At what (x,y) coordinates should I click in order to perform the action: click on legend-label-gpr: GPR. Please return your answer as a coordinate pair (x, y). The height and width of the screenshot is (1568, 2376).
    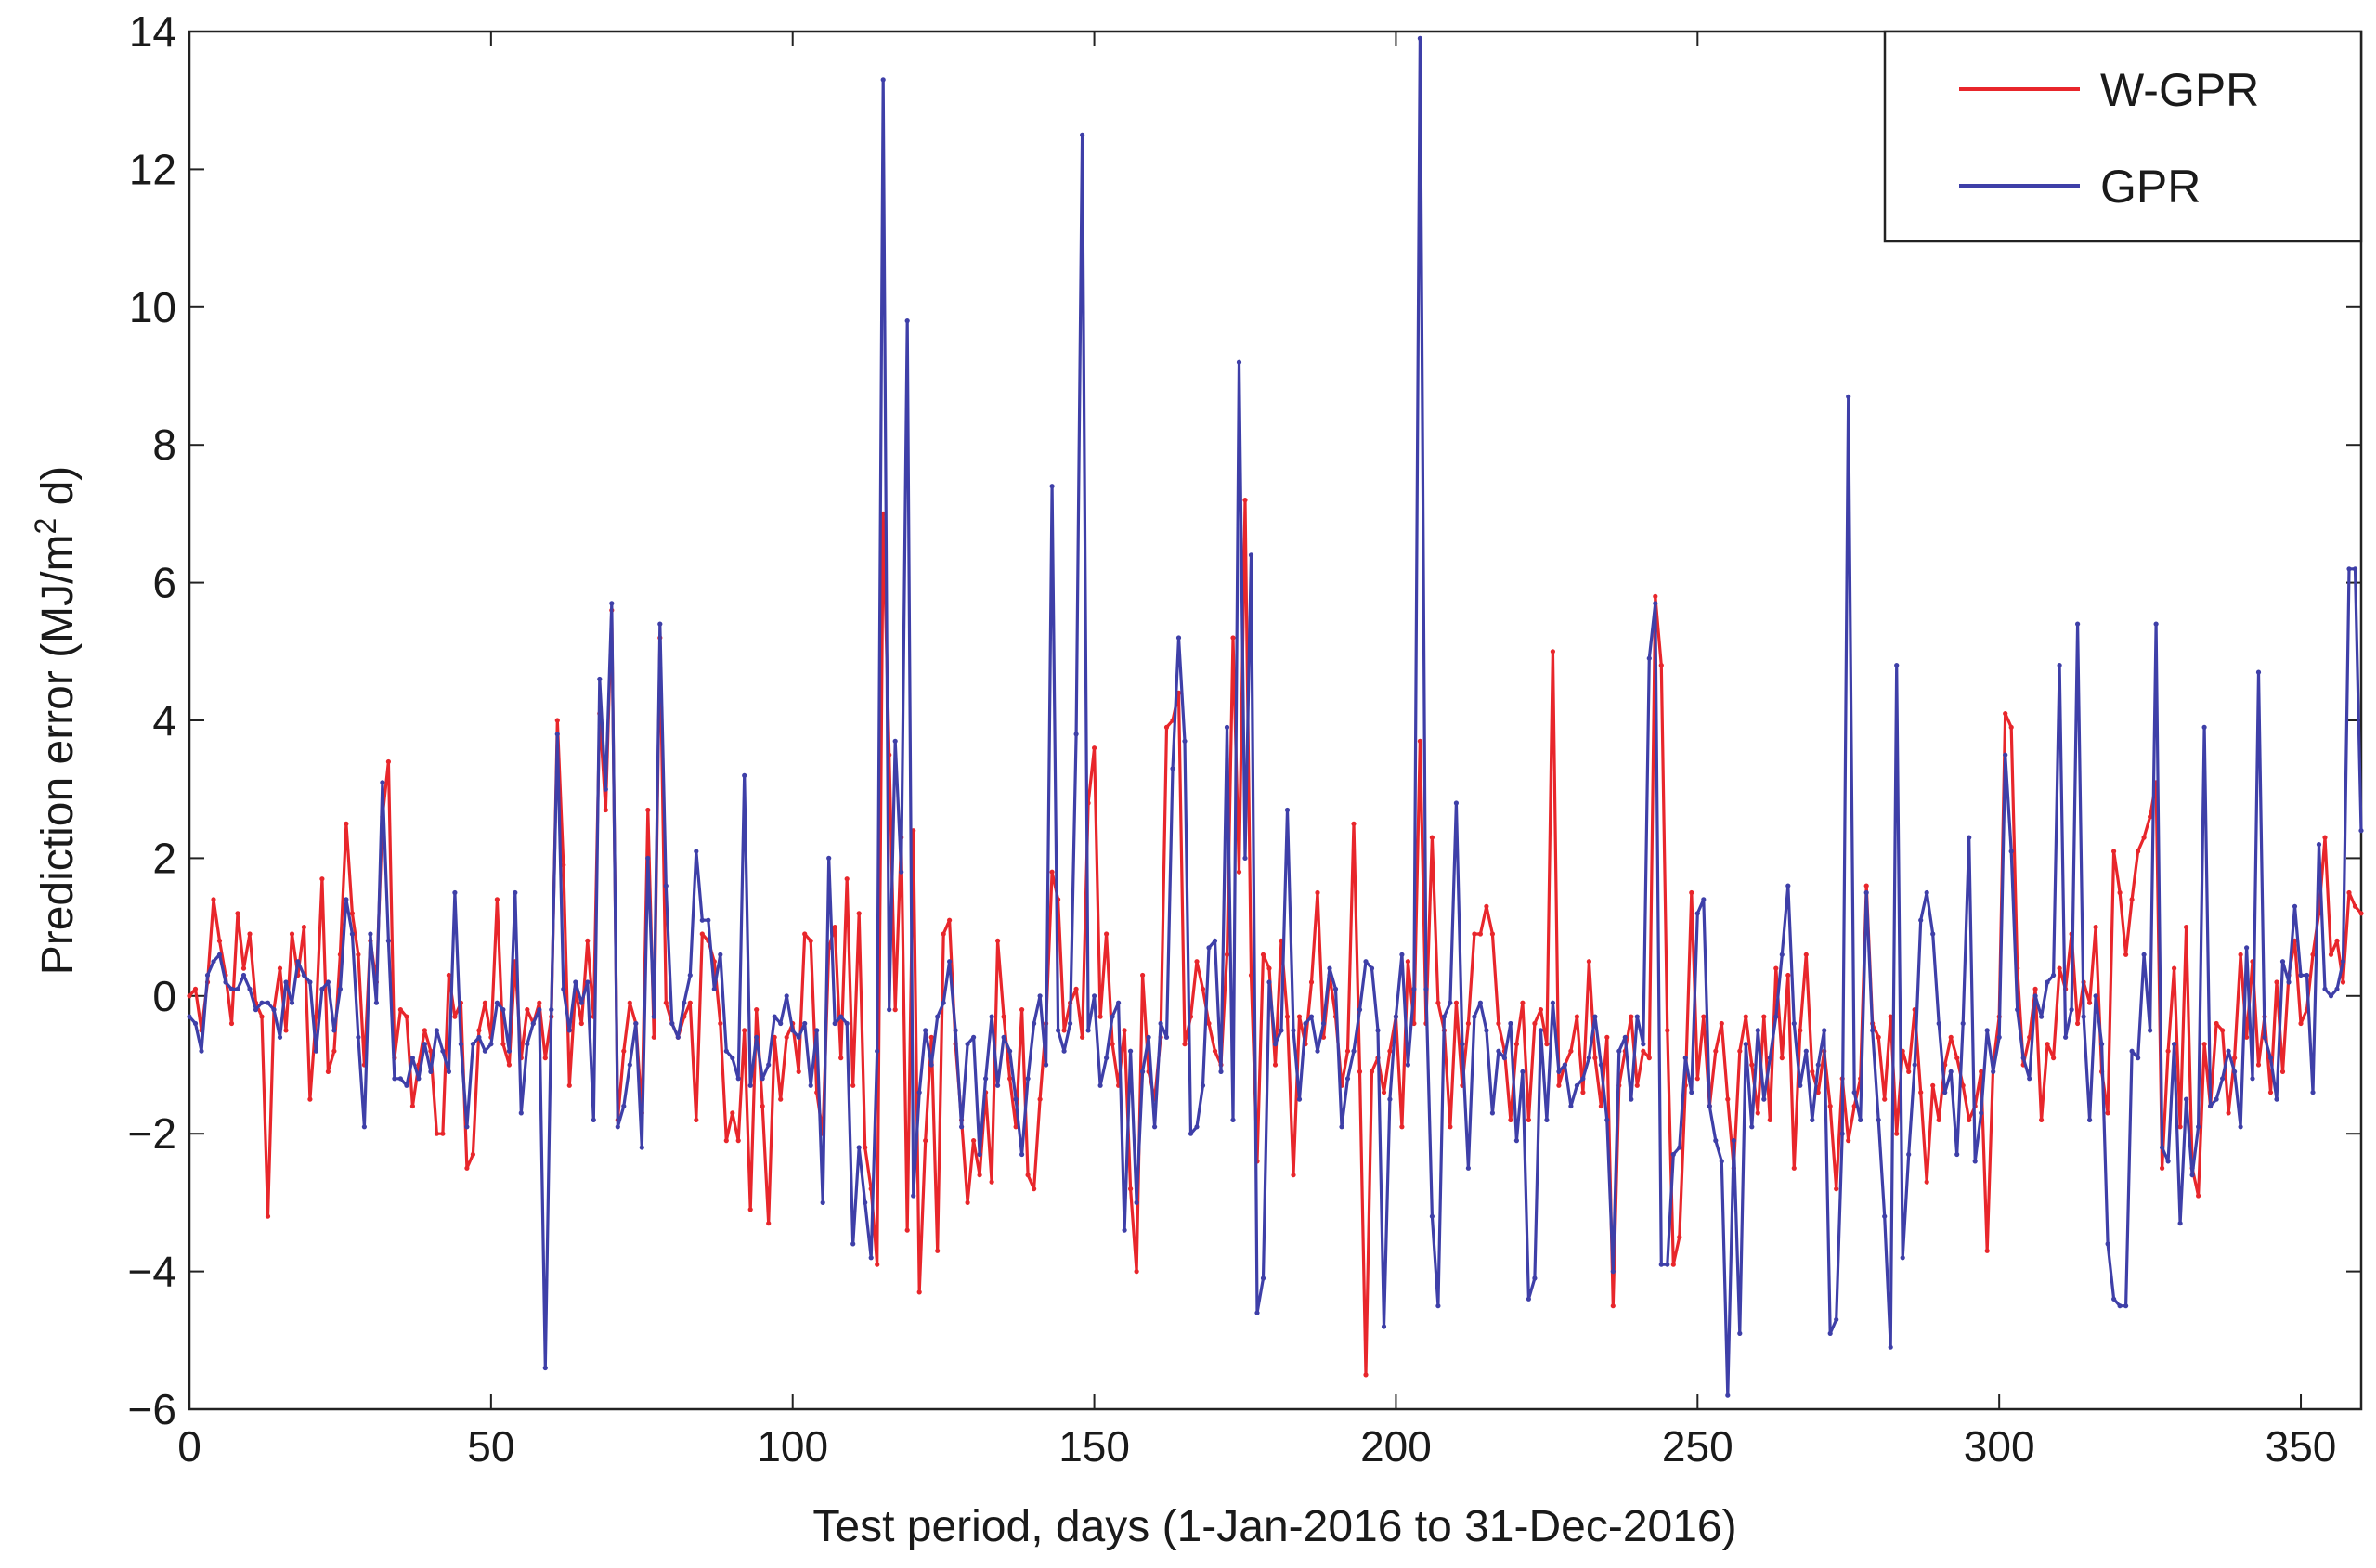
    Looking at the image, I should click on (2150, 187).